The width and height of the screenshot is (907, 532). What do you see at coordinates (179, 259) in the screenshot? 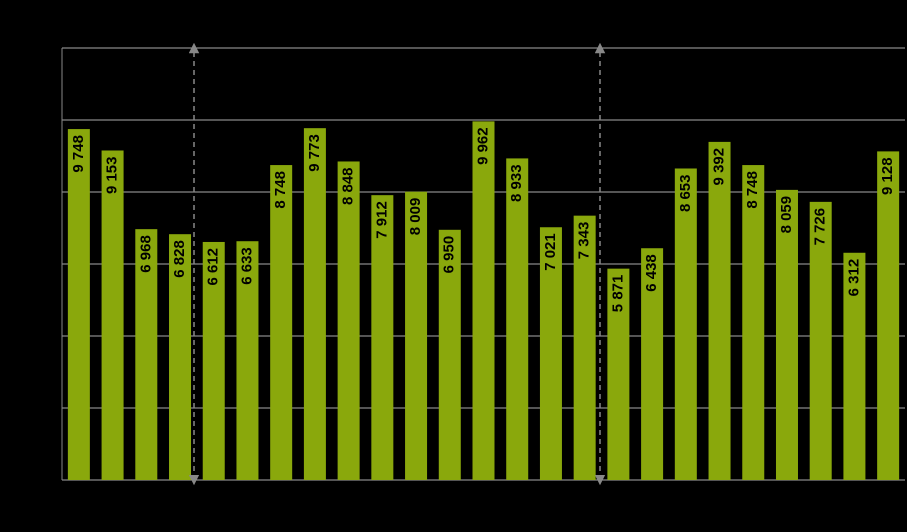
I see `value-label: 6 828` at bounding box center [179, 259].